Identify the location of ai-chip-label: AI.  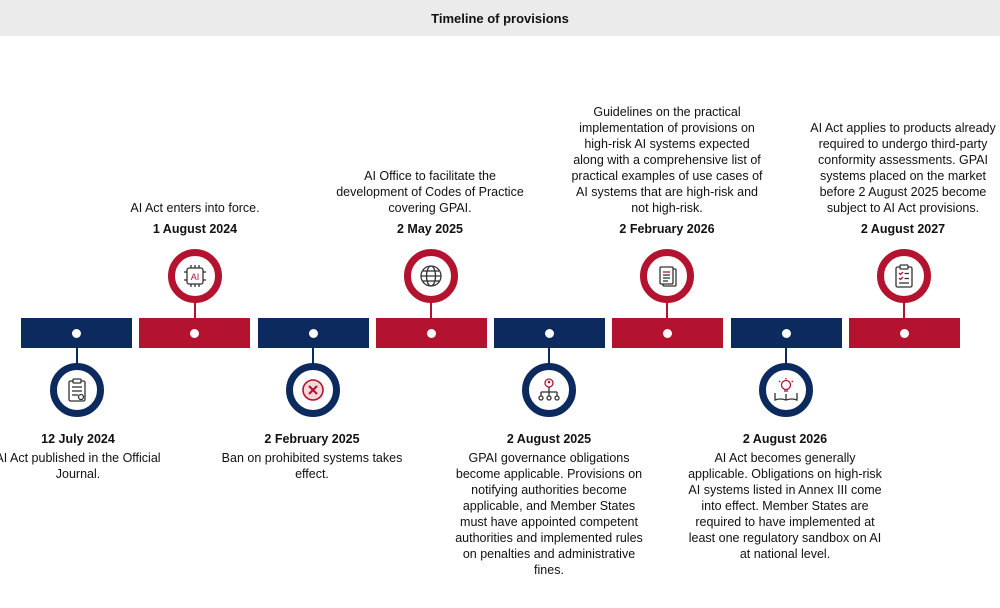
(195, 277).